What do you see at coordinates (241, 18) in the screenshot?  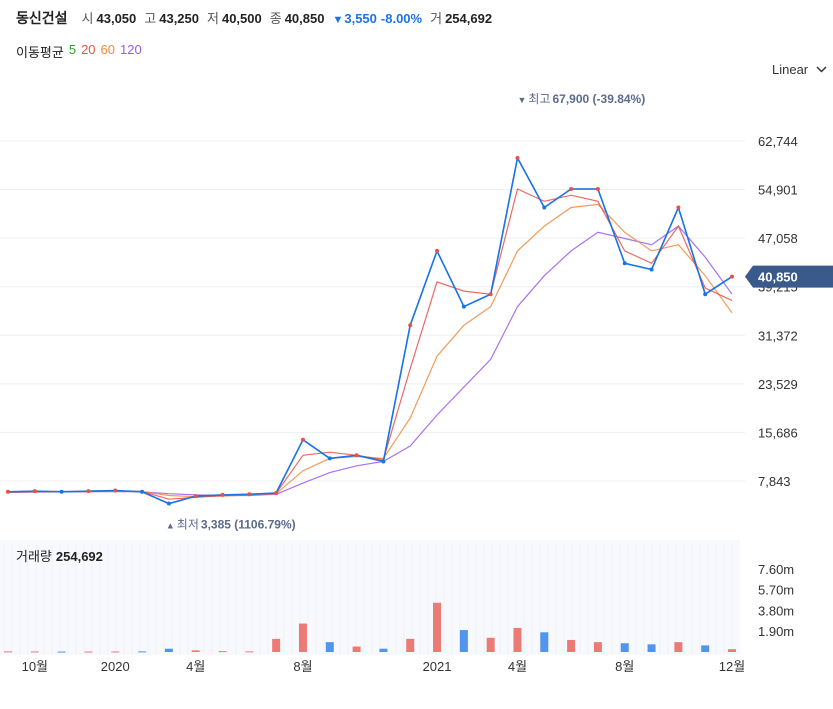 I see `low-value: 40,500` at bounding box center [241, 18].